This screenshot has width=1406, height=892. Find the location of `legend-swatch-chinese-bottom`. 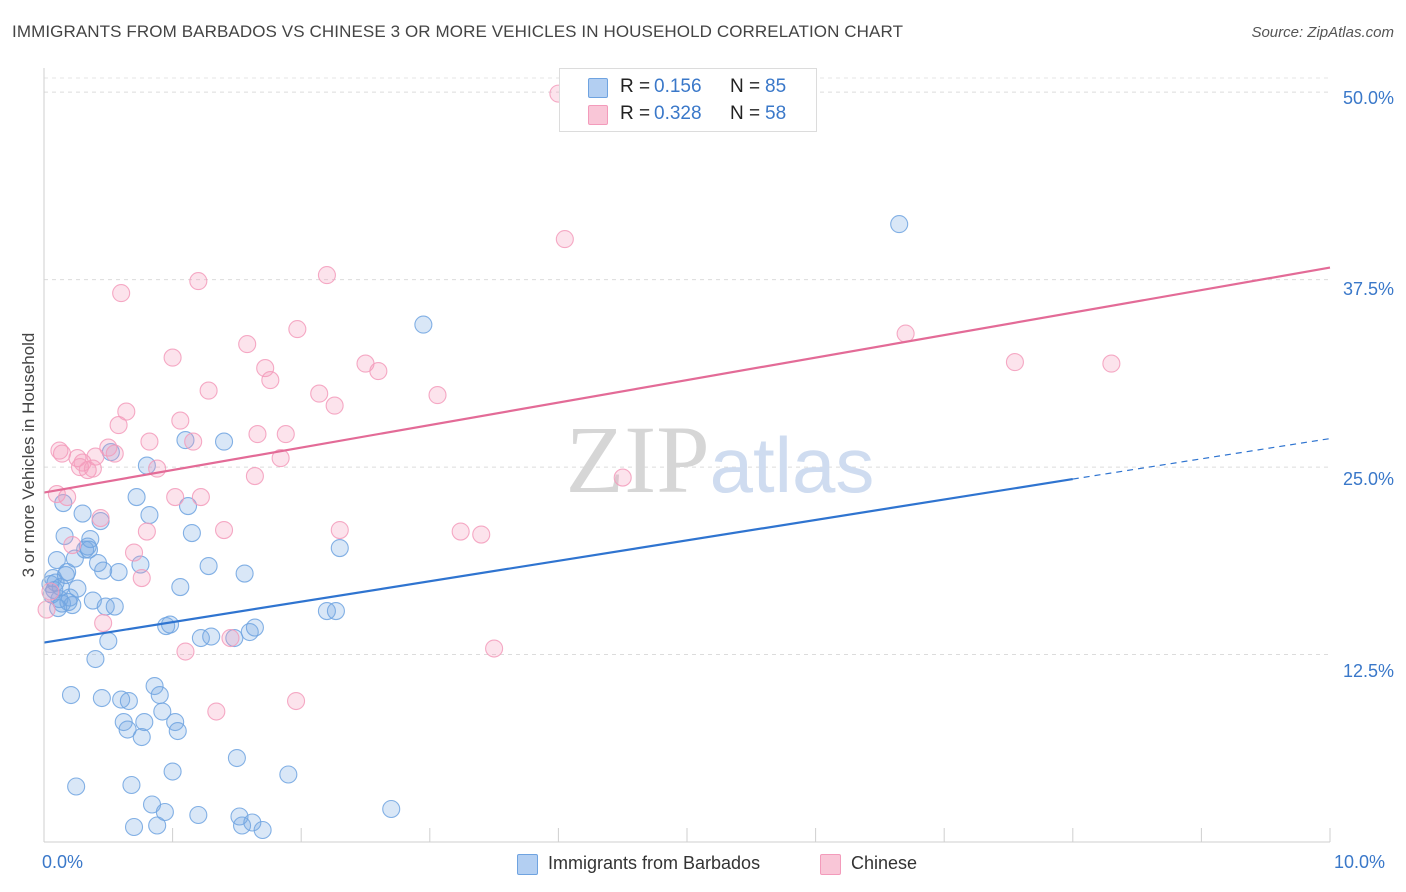

legend-swatch-chinese-bottom is located at coordinates (830, 864).